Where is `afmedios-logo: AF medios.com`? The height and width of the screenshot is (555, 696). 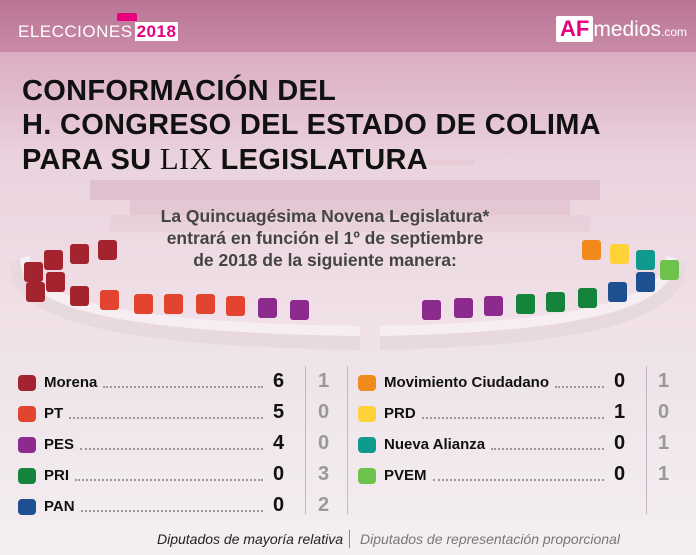
afmedios-logo: AF medios.com is located at coordinates (621, 29).